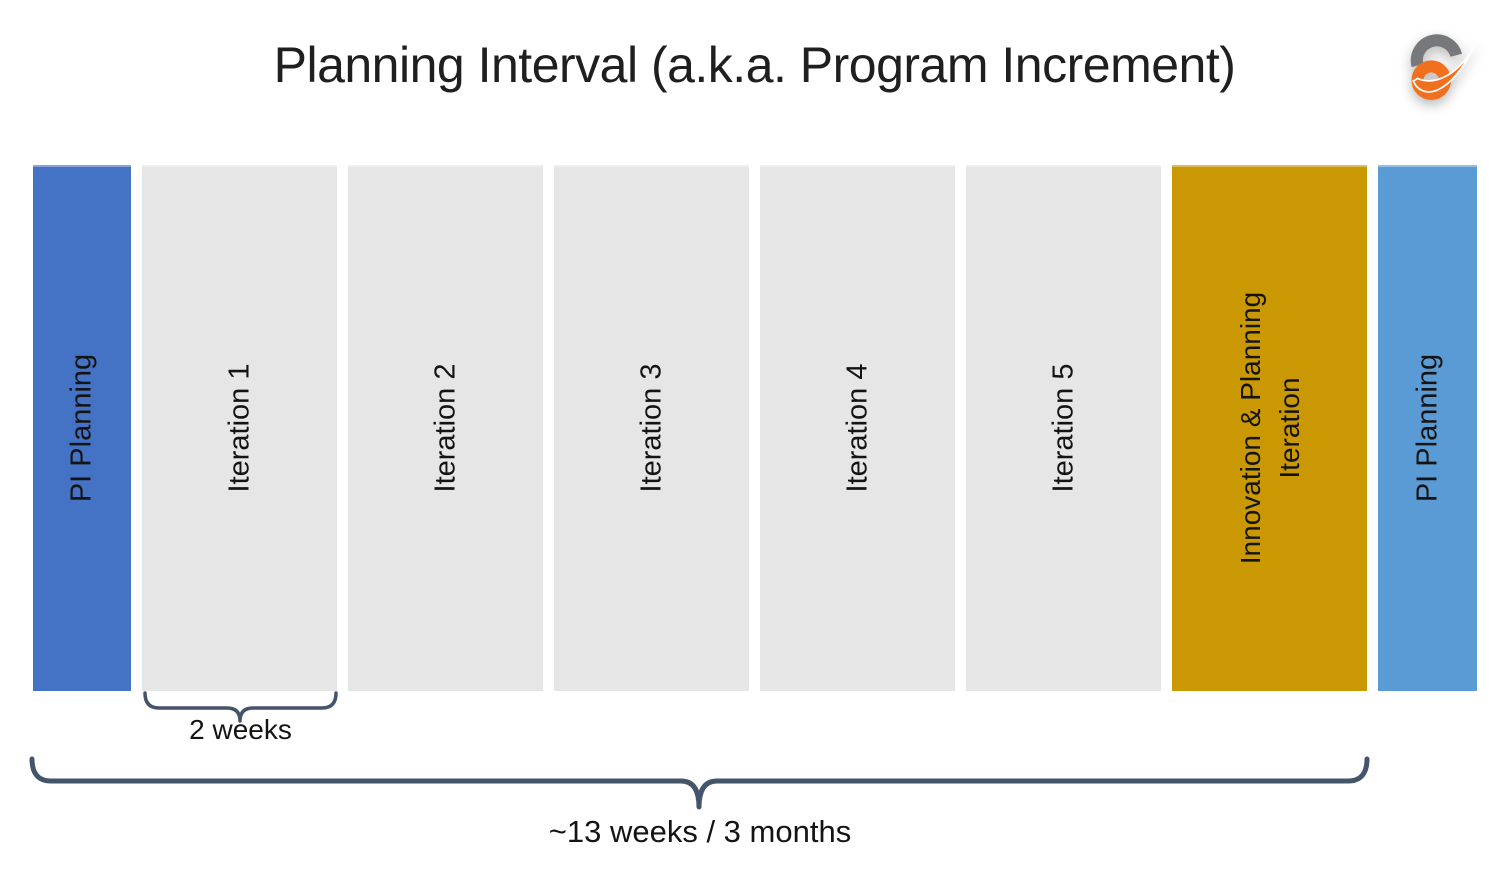 This screenshot has width=1509, height=895. I want to click on bar-label-iteration-2: Iteration 2, so click(445, 428).